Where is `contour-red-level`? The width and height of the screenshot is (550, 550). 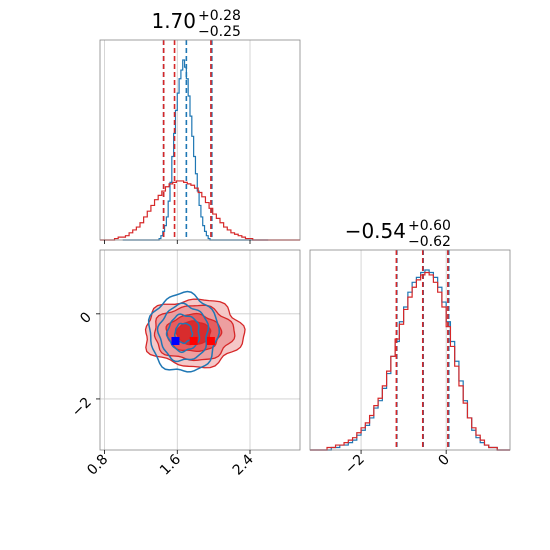 contour-red-level is located at coordinates (193, 333).